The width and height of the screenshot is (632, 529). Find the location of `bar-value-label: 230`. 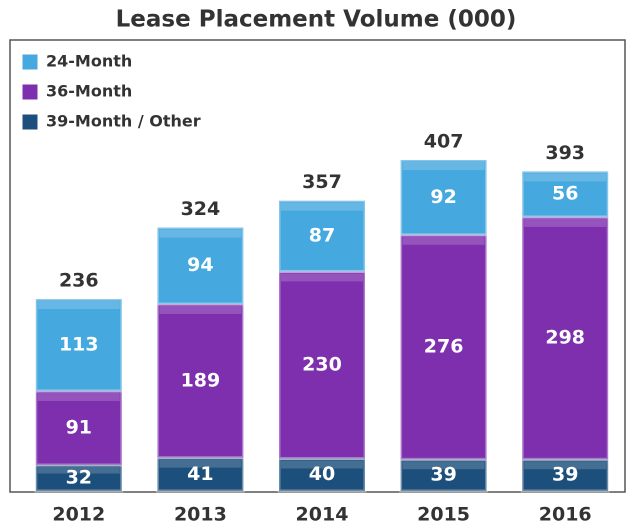

bar-value-label: 230 is located at coordinates (322, 364).